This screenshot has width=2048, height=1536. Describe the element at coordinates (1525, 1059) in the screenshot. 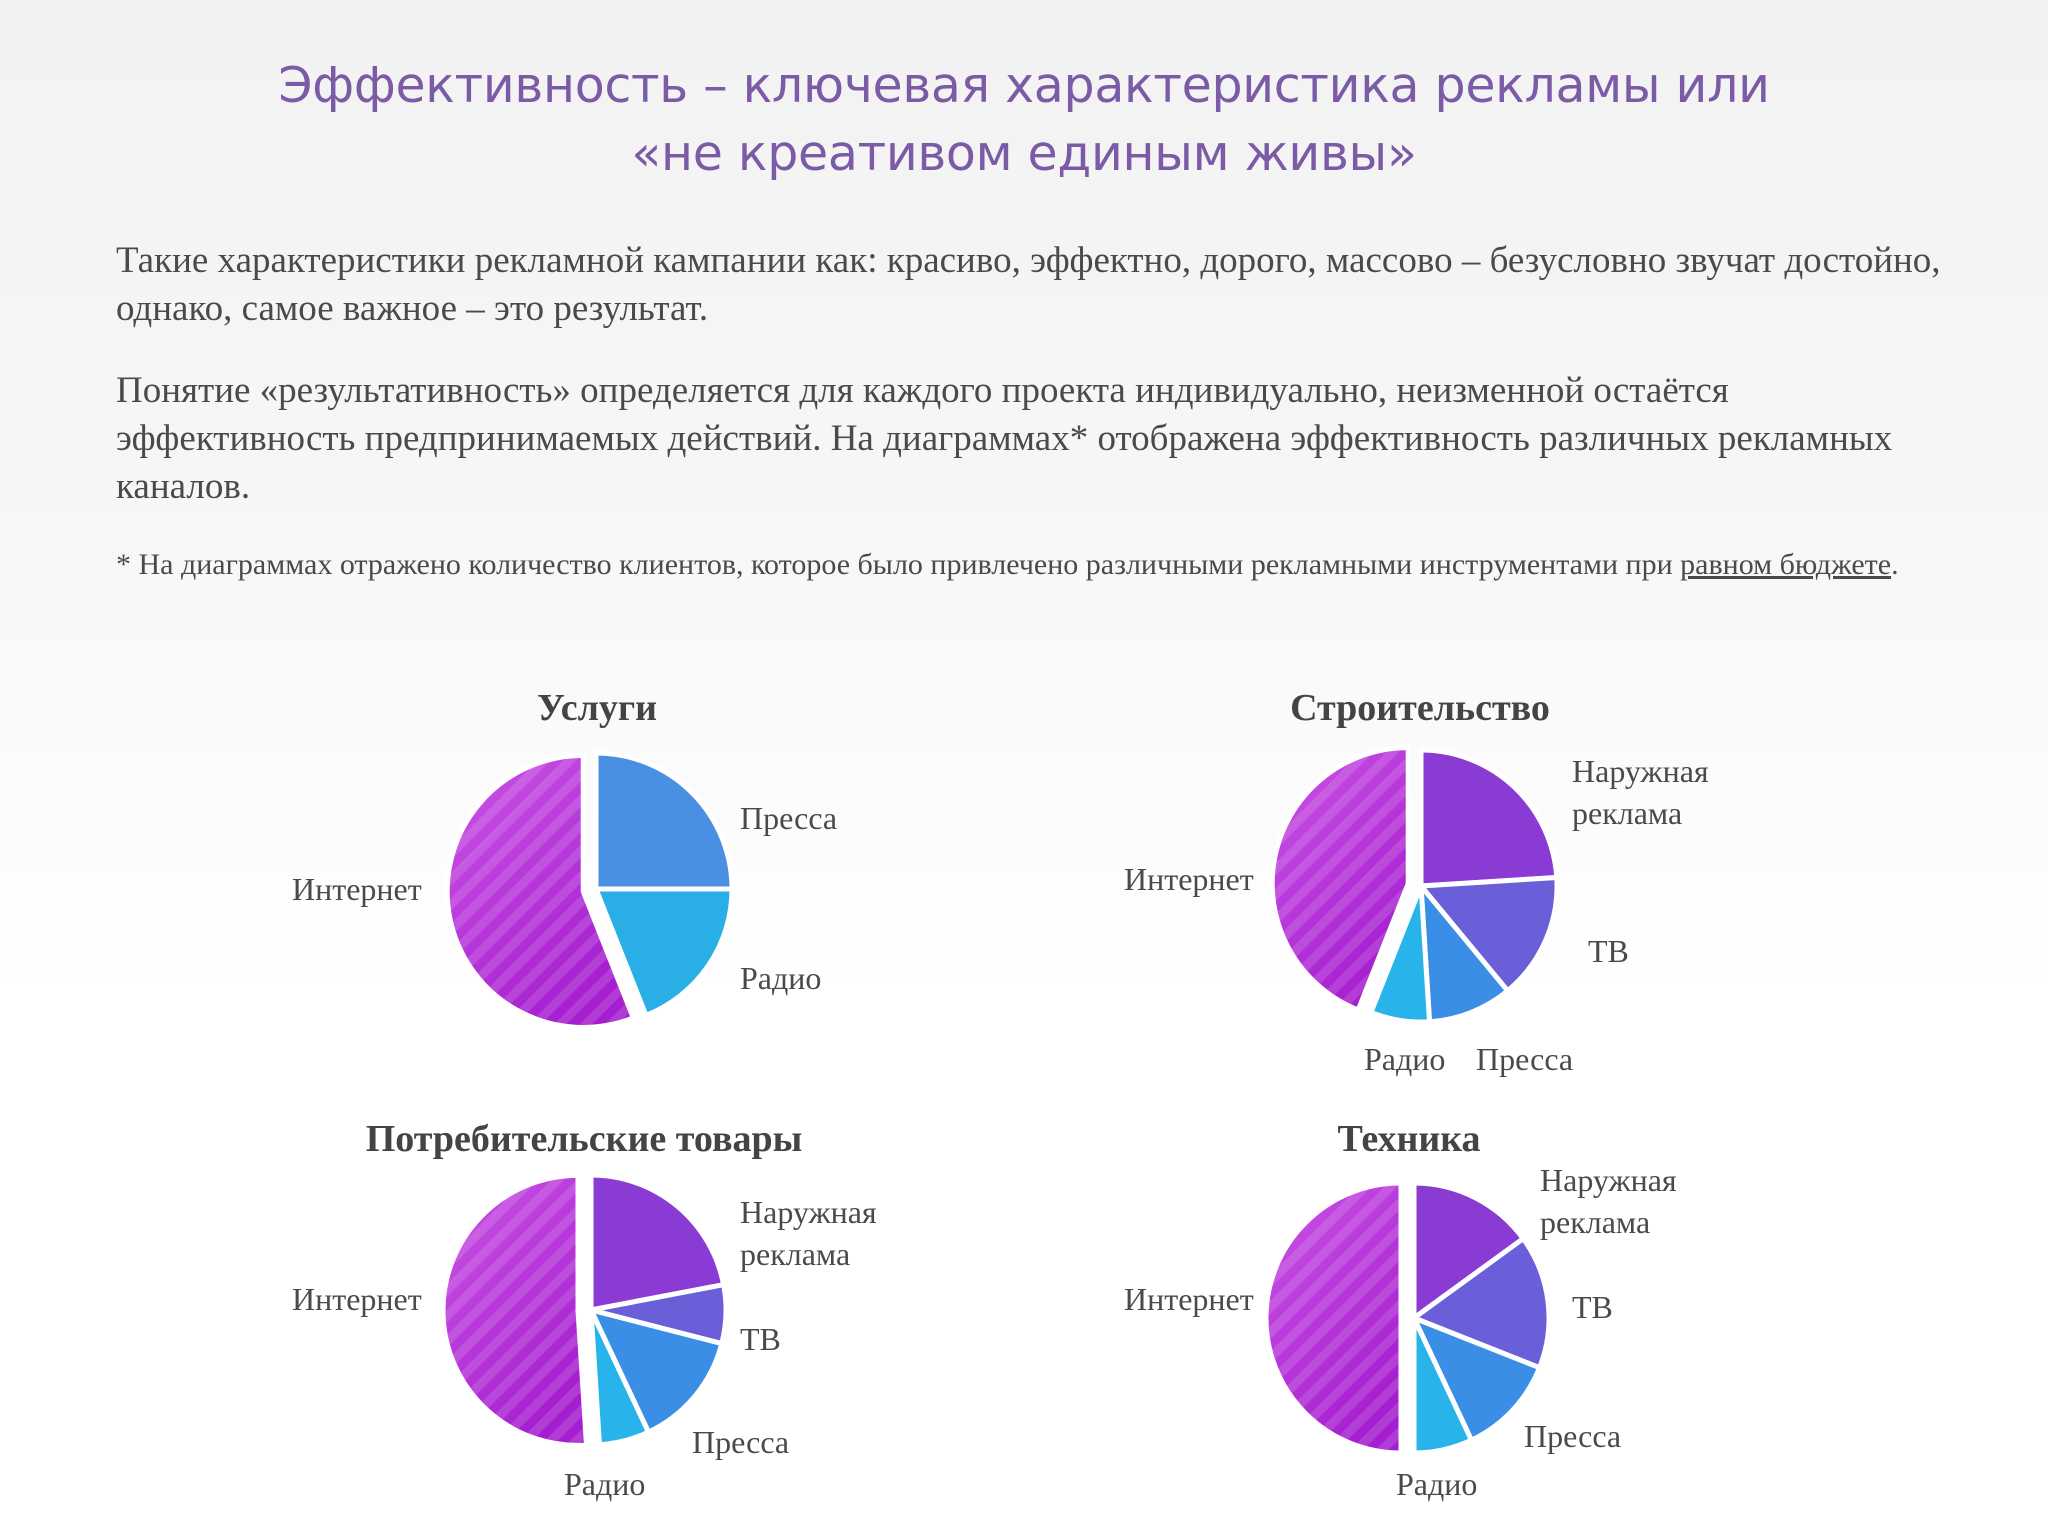

I see `label-construction-press: Пресса` at that location.